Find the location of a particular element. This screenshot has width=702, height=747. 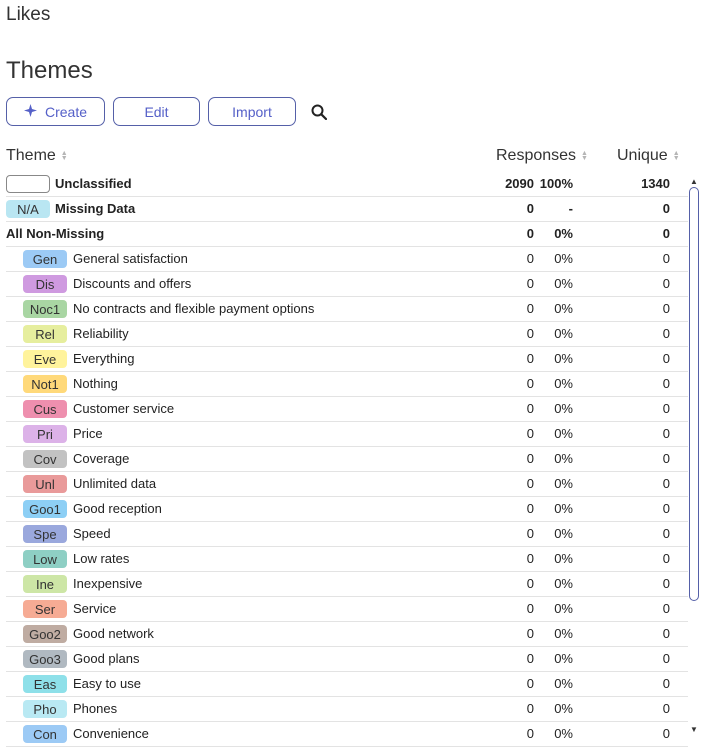

theme-tag: Cov is located at coordinates (45, 459).